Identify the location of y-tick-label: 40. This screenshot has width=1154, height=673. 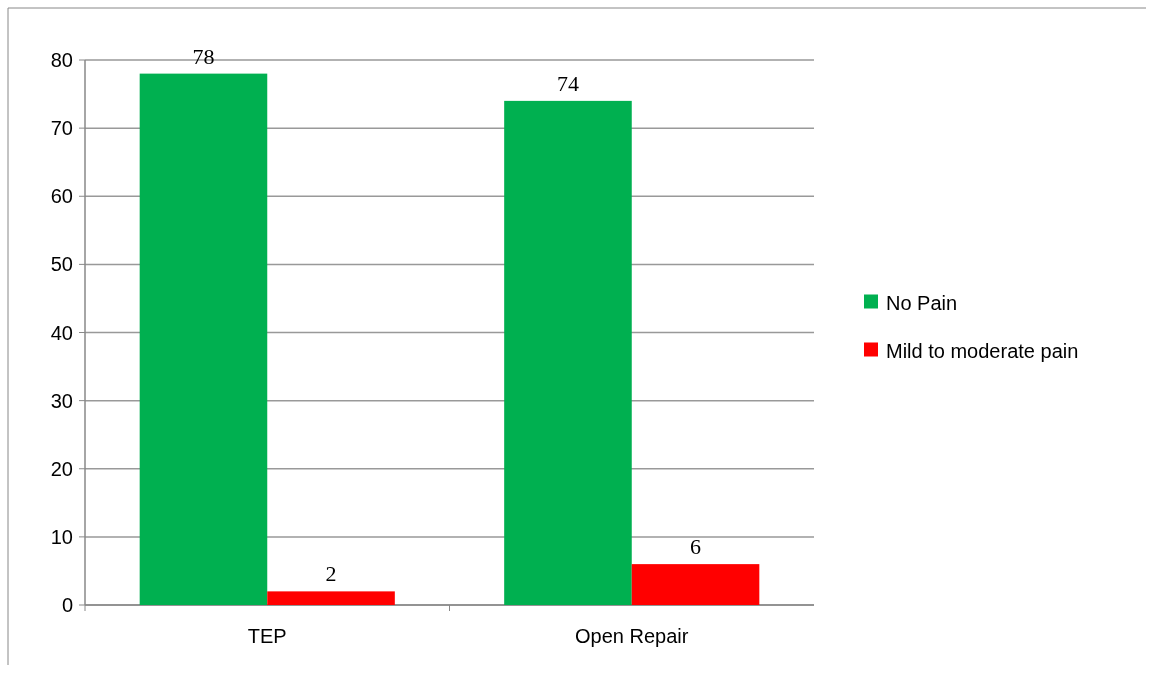
(61, 332).